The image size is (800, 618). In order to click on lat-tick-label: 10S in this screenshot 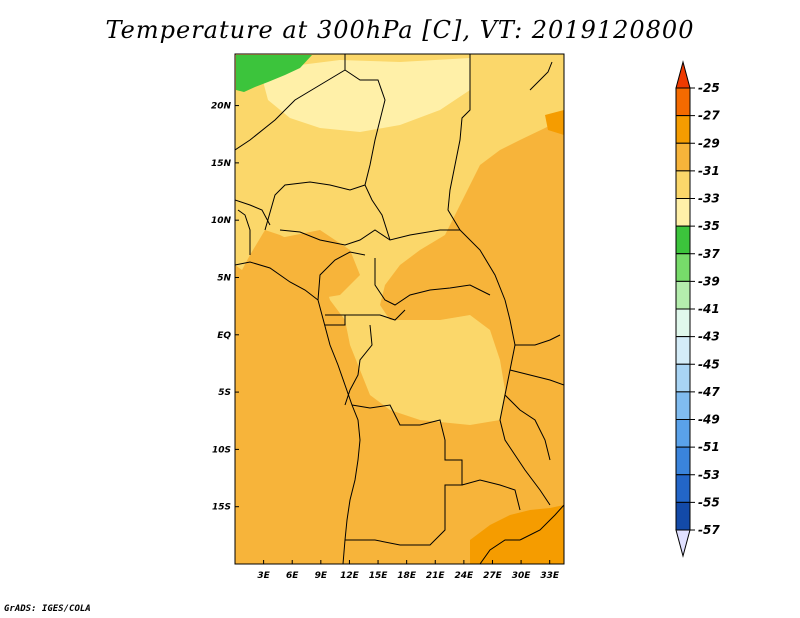, I will do `click(221, 450)`.